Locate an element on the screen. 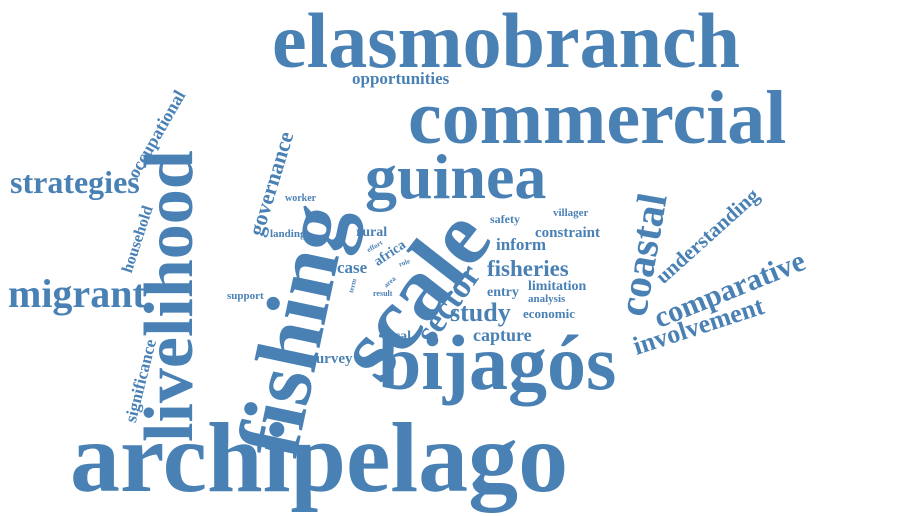 Image resolution: width=900 pixels, height=516 pixels. word-capture: capture is located at coordinates (502, 335).